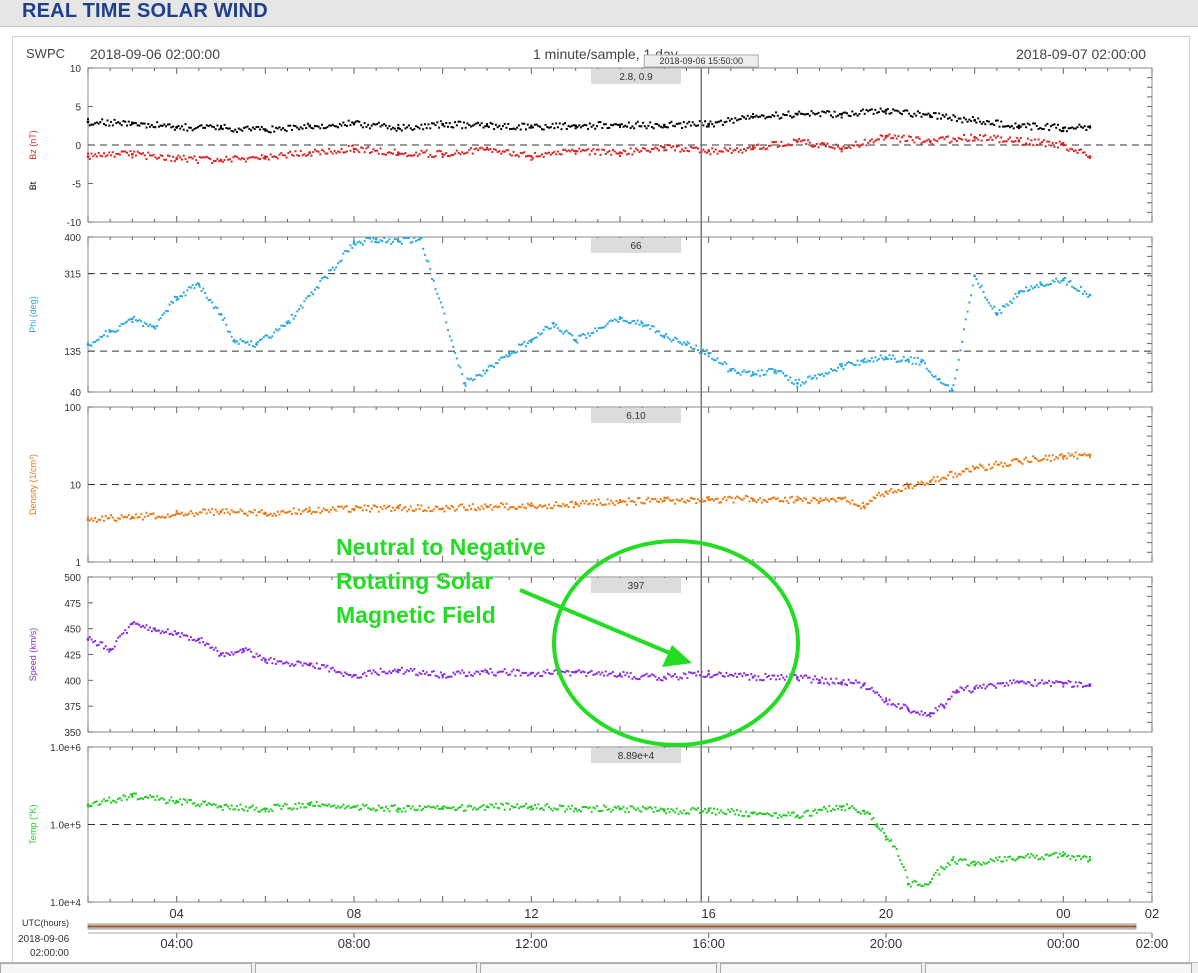  I want to click on cursor-time-box, so click(701, 61).